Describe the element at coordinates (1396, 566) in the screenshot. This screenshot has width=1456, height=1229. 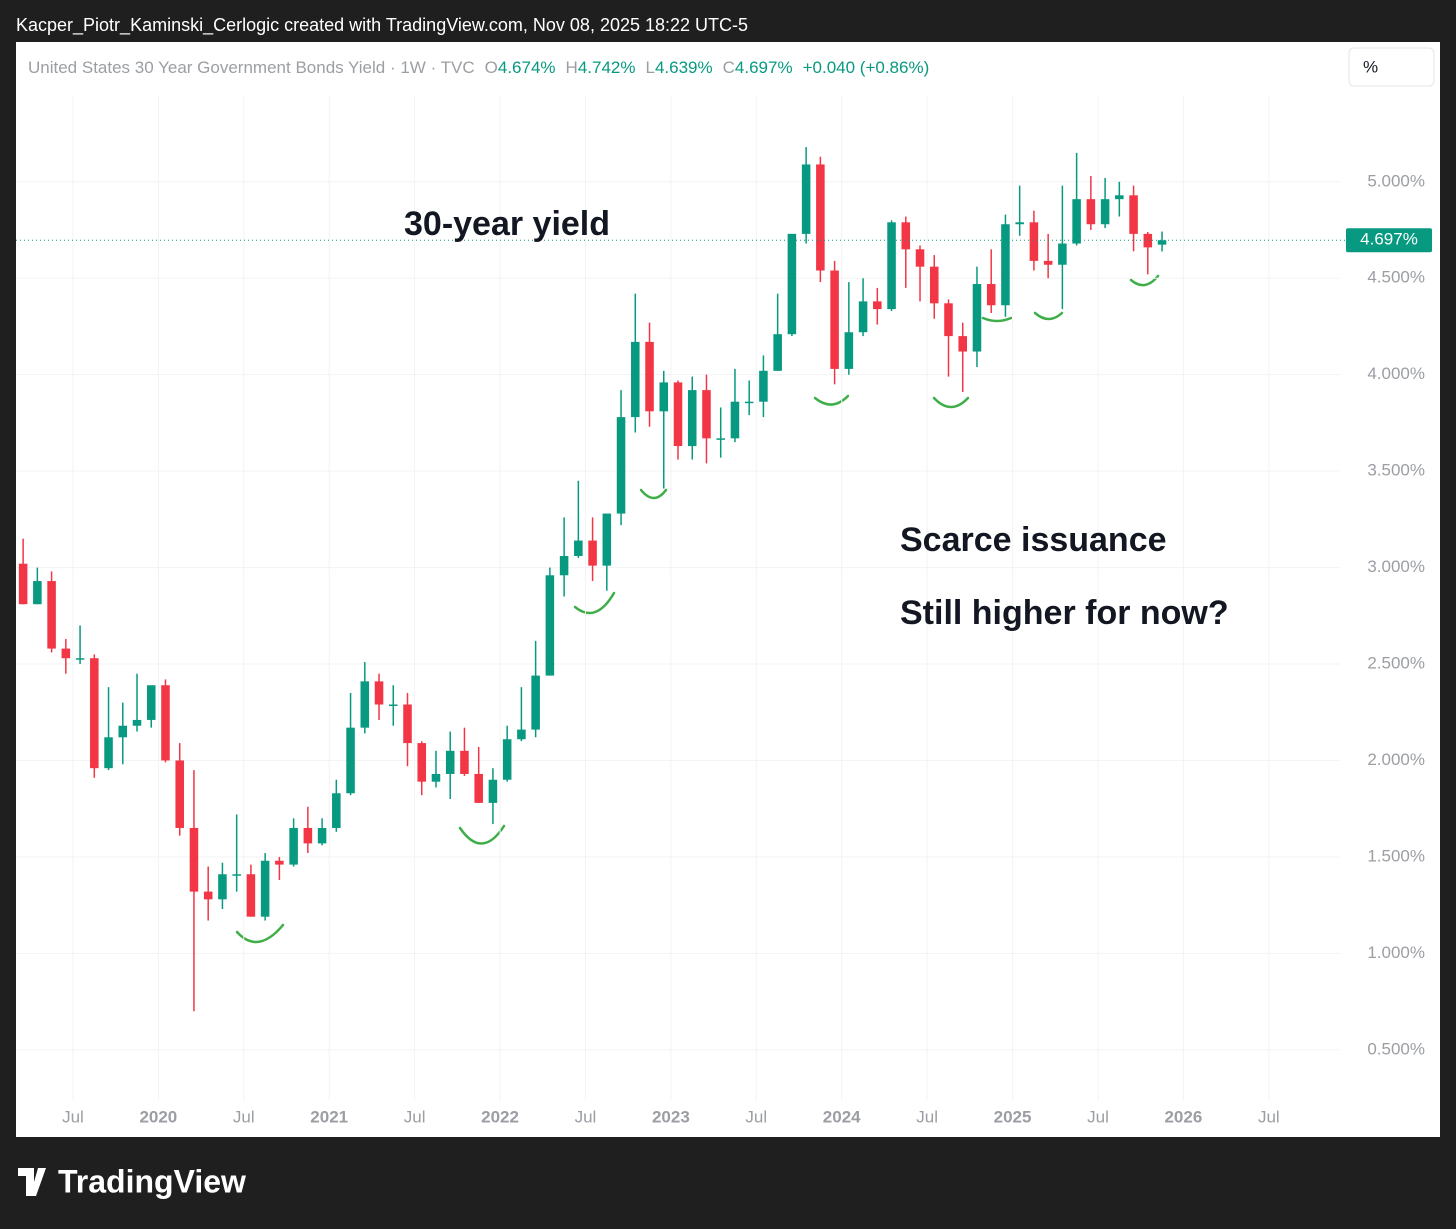
I see `y-tick-label: 3.000%` at that location.